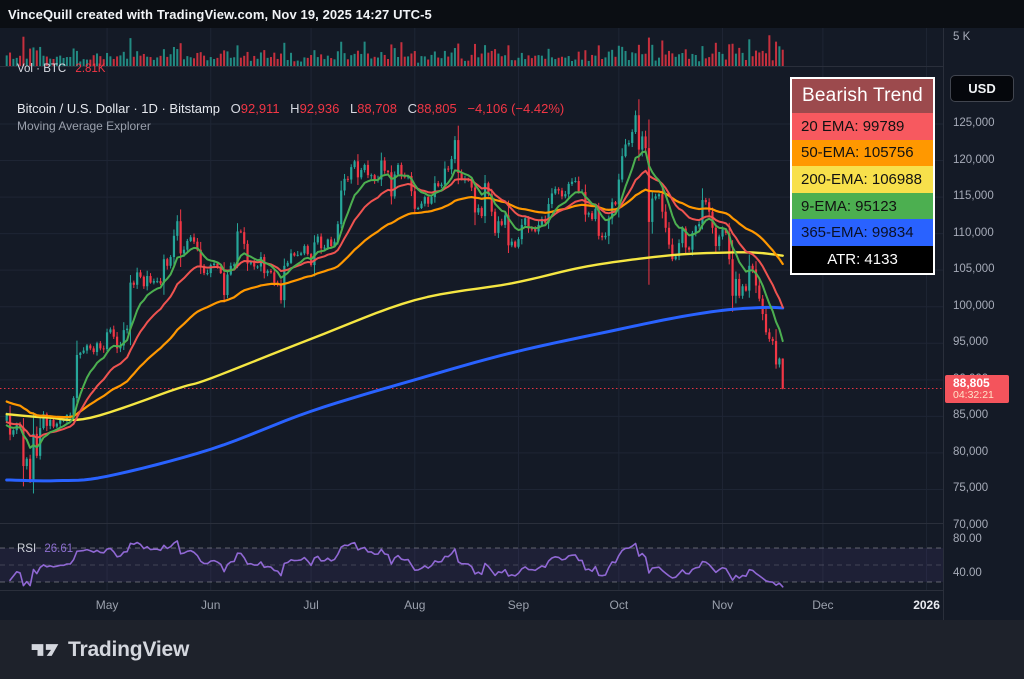 The height and width of the screenshot is (679, 1024). I want to click on legend-row-5: ATR: 4133, so click(862, 259).